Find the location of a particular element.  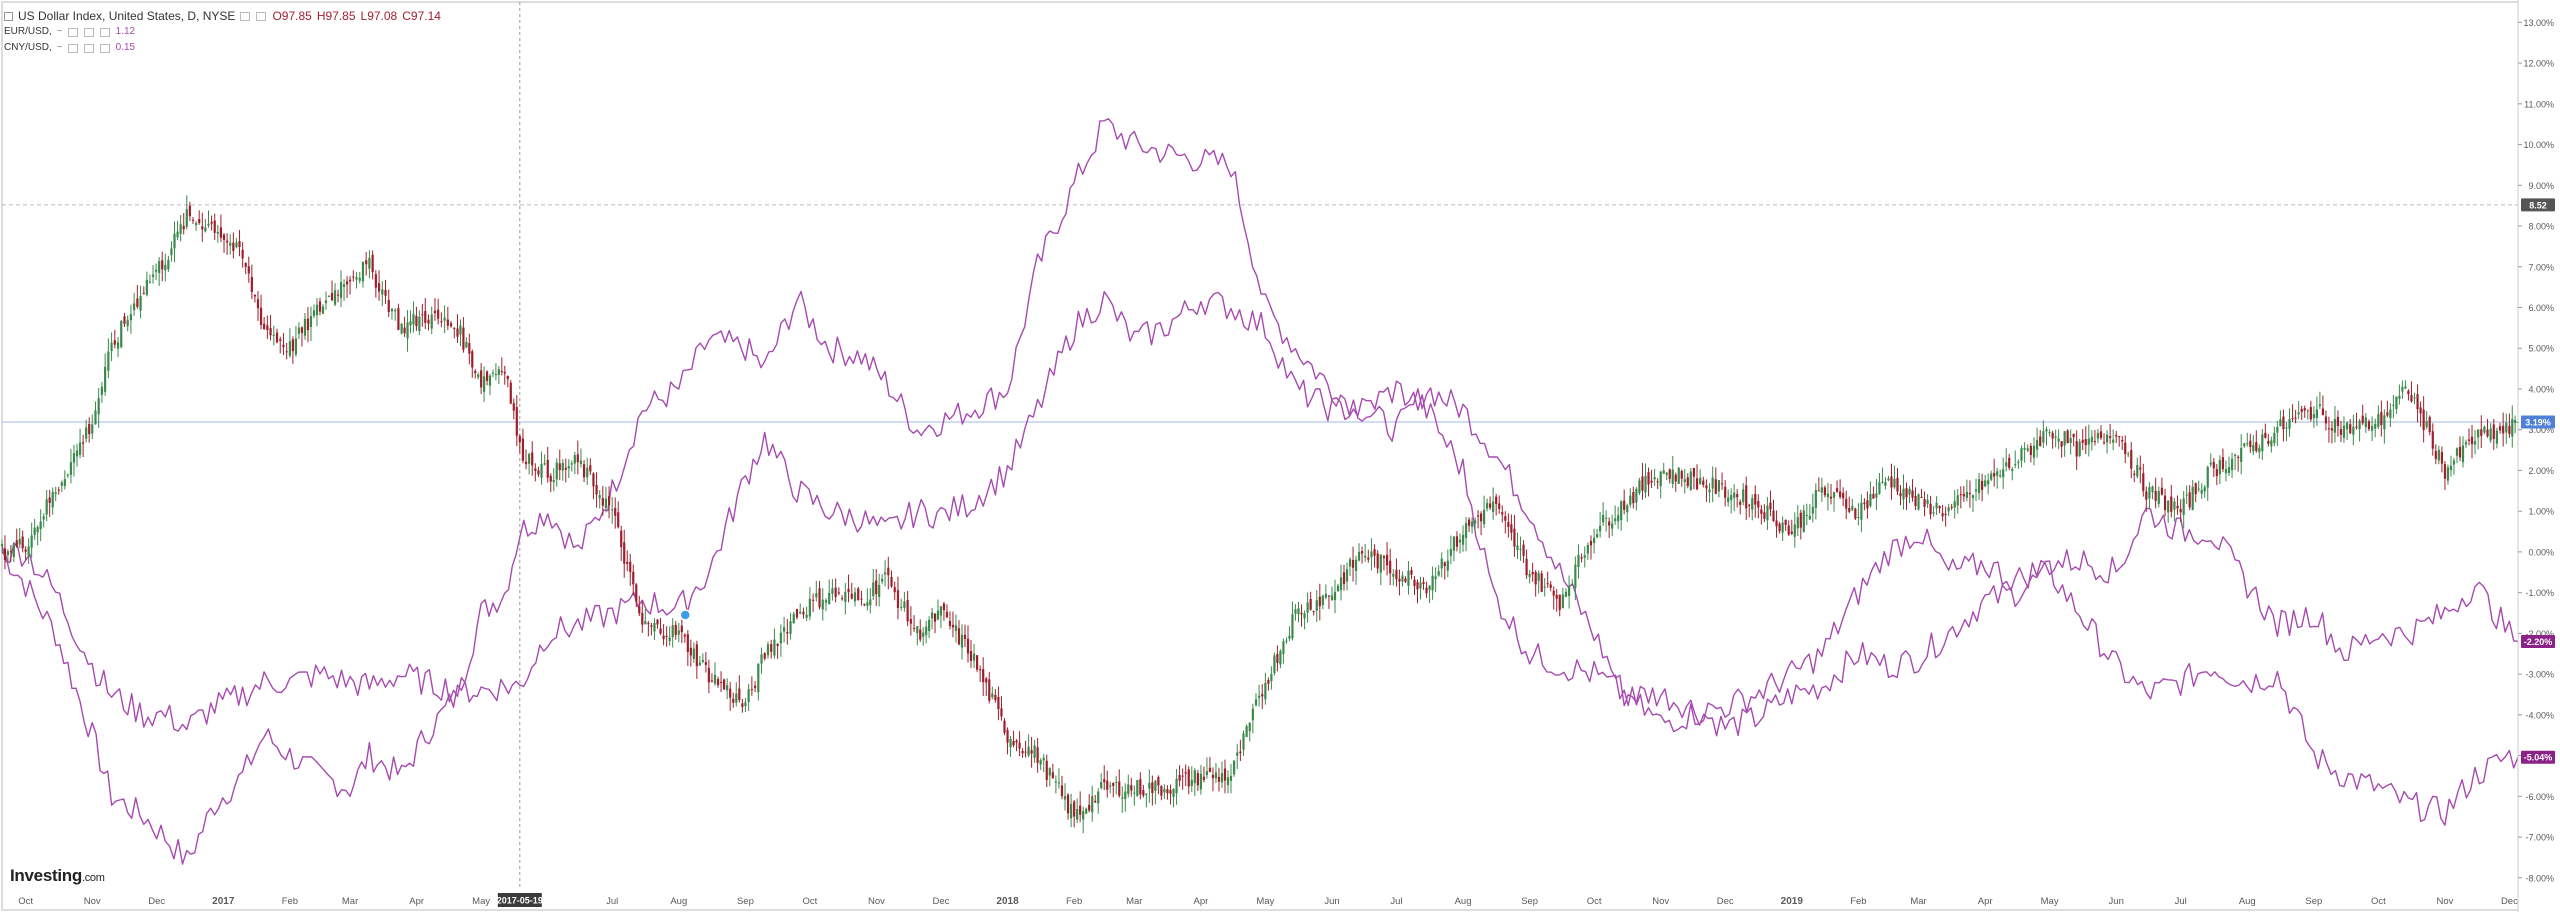

y-tick-label: 10.00% is located at coordinates (2538, 145).